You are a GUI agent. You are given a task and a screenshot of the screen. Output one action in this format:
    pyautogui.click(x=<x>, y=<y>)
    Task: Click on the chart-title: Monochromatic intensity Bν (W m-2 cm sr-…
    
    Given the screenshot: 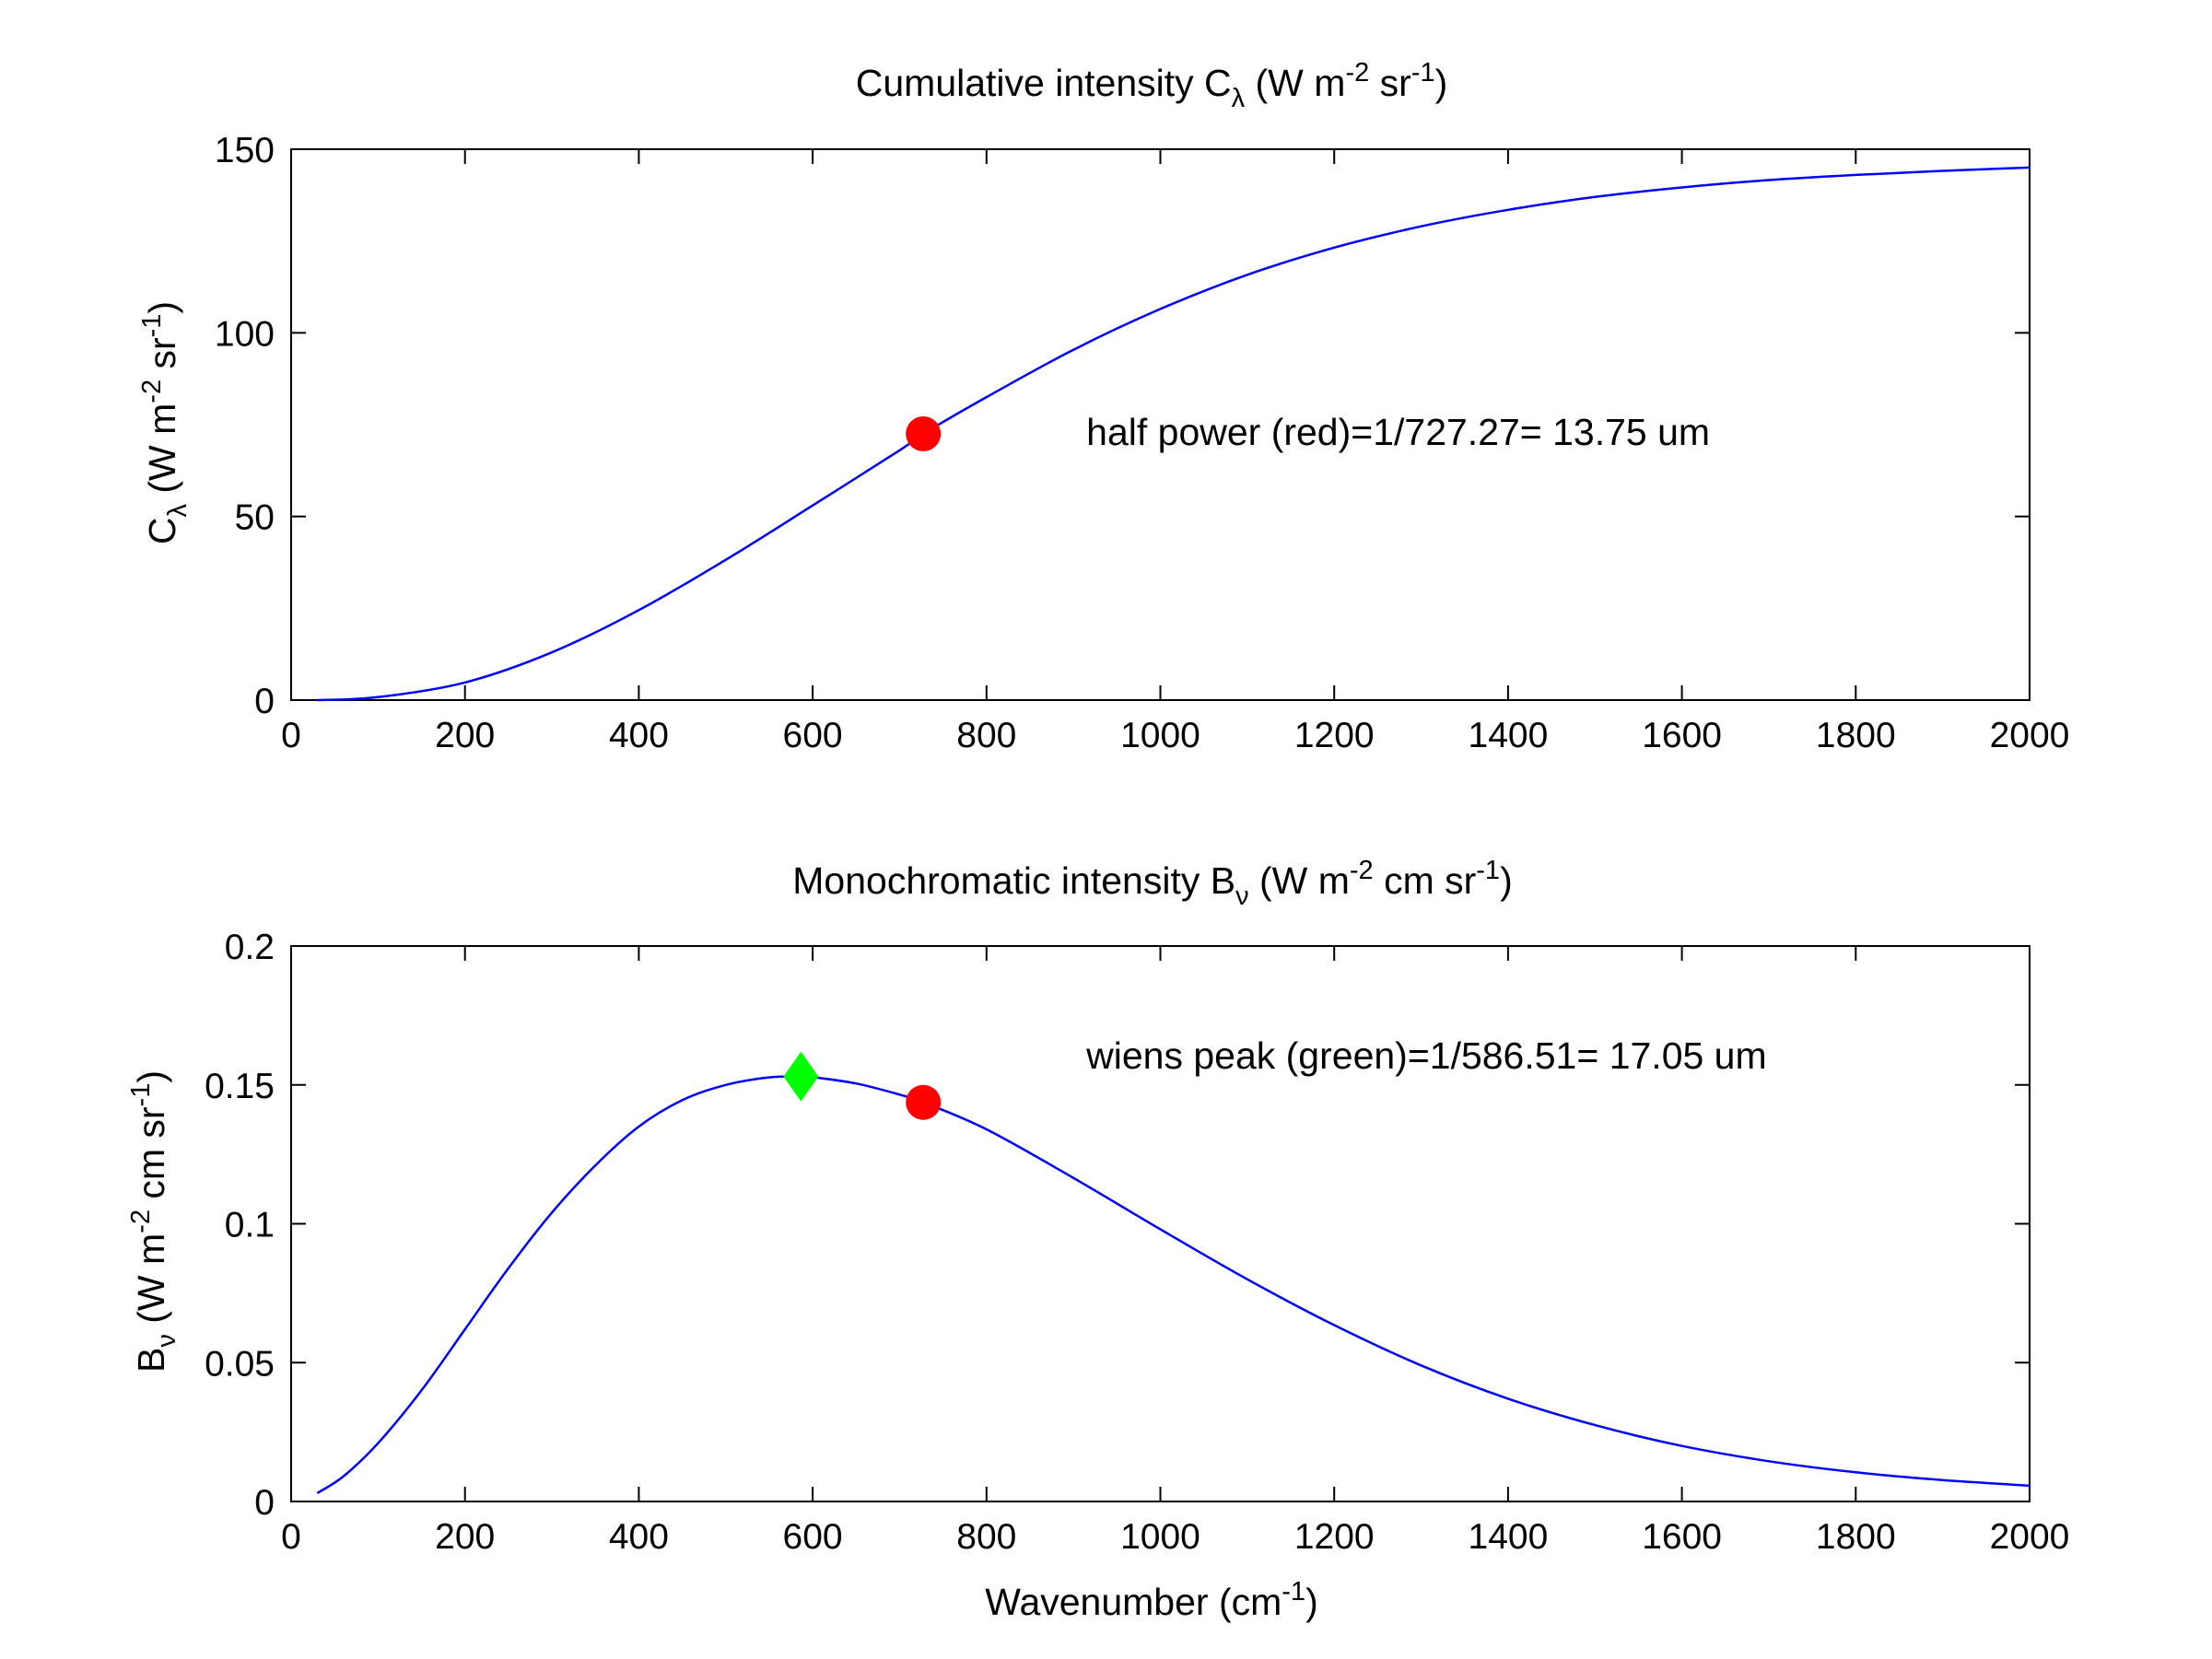 What is the action you would take?
    pyautogui.click(x=1152, y=883)
    